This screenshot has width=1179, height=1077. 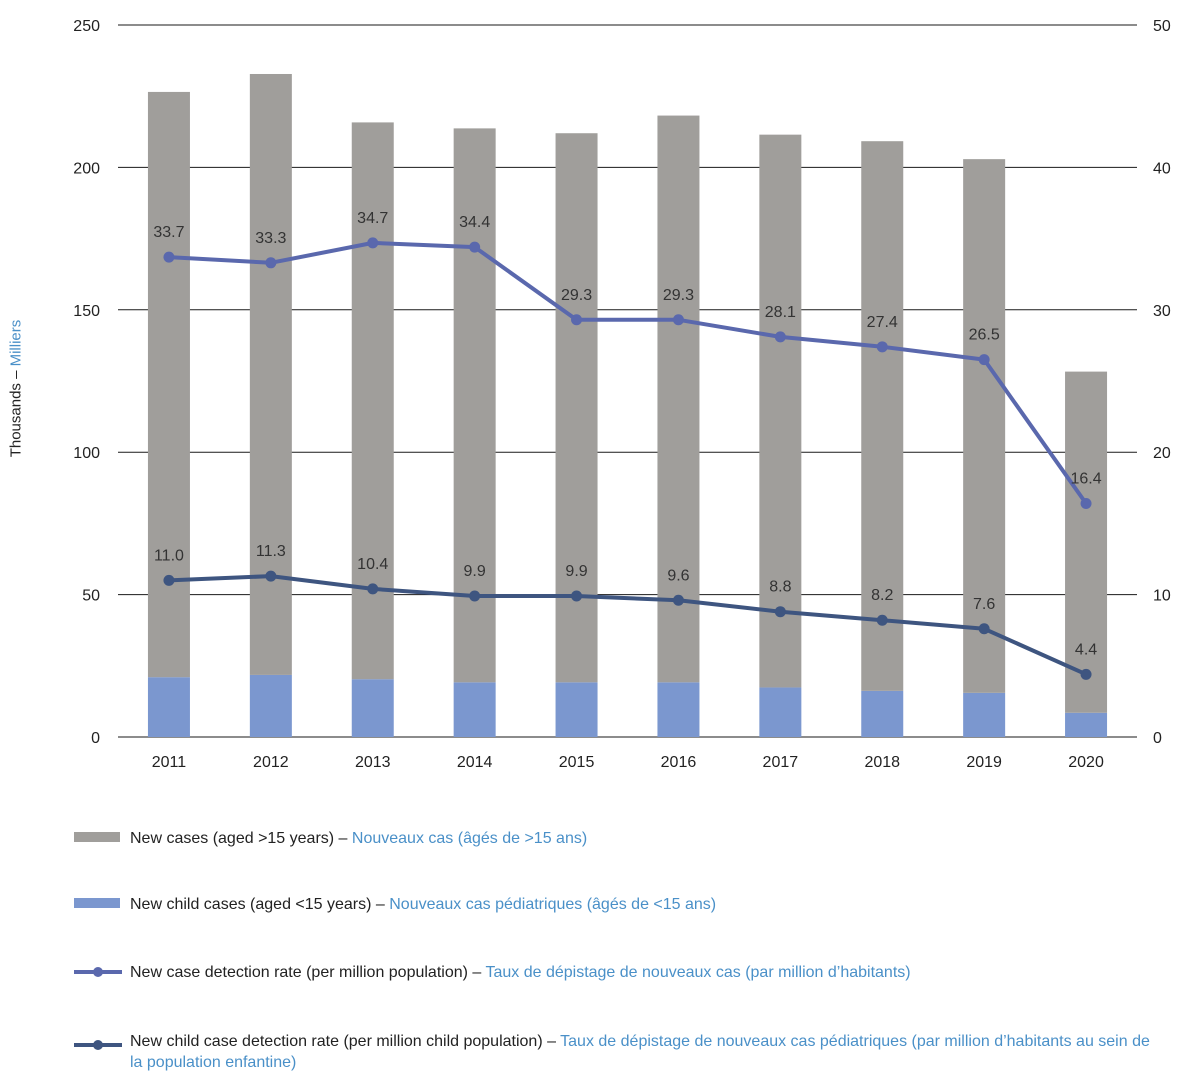 What do you see at coordinates (1086, 649) in the screenshot?
I see `data-label-child-detection-rate: 4.4` at bounding box center [1086, 649].